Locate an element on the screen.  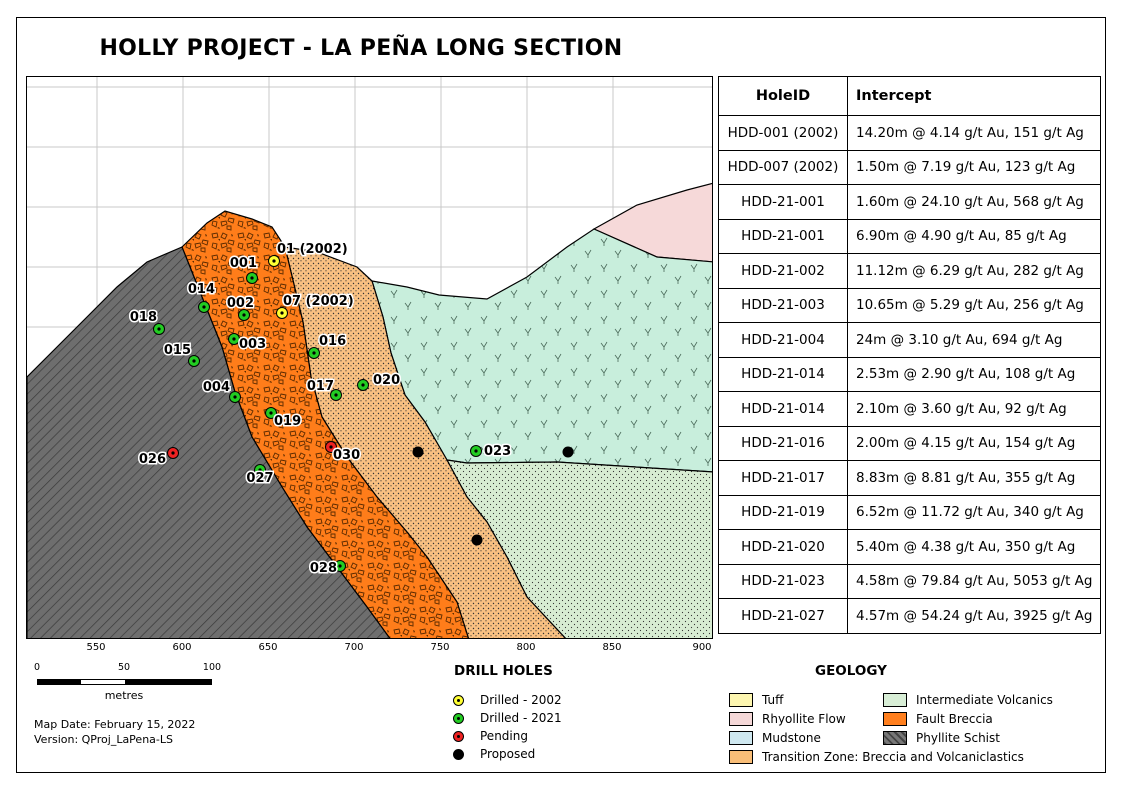
drill-hole-label: 028 is located at coordinates (323, 568).